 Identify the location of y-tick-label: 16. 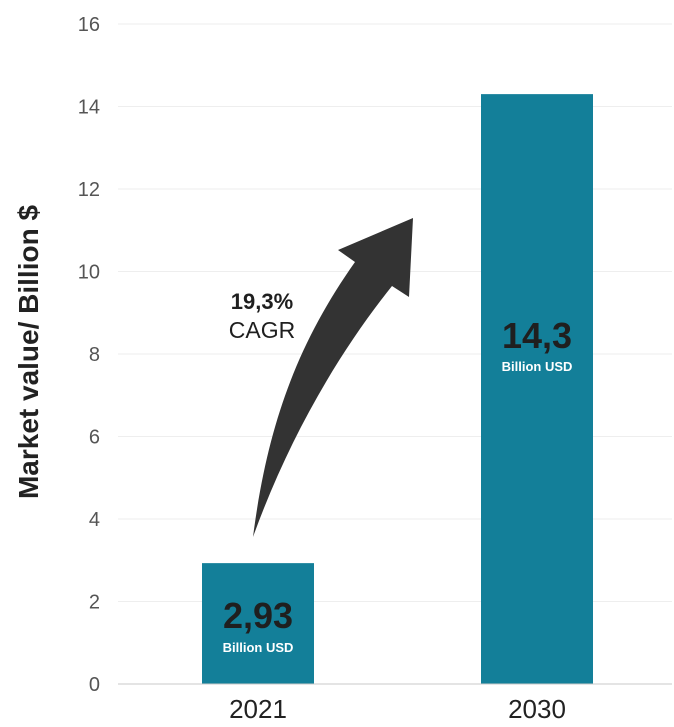
(89, 25).